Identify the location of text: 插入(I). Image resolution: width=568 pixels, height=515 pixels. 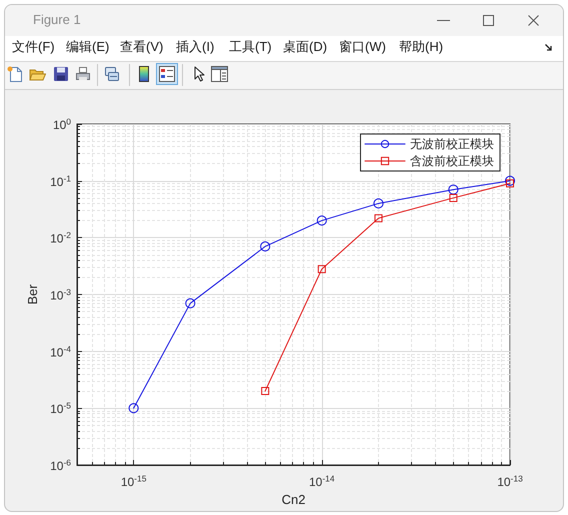
(195, 47).